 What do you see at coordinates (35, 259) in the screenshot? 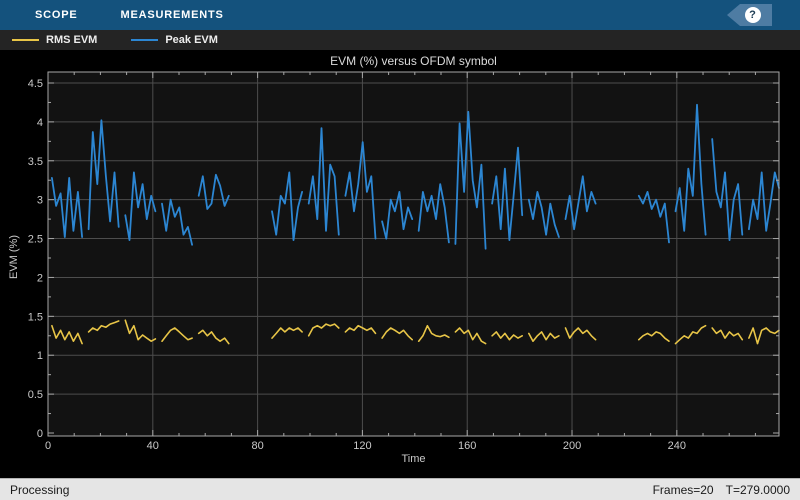
I see `y-tick-labels: 0 0.5 1 1.5 2 2.5 3 3.5 4 4.5` at bounding box center [35, 259].